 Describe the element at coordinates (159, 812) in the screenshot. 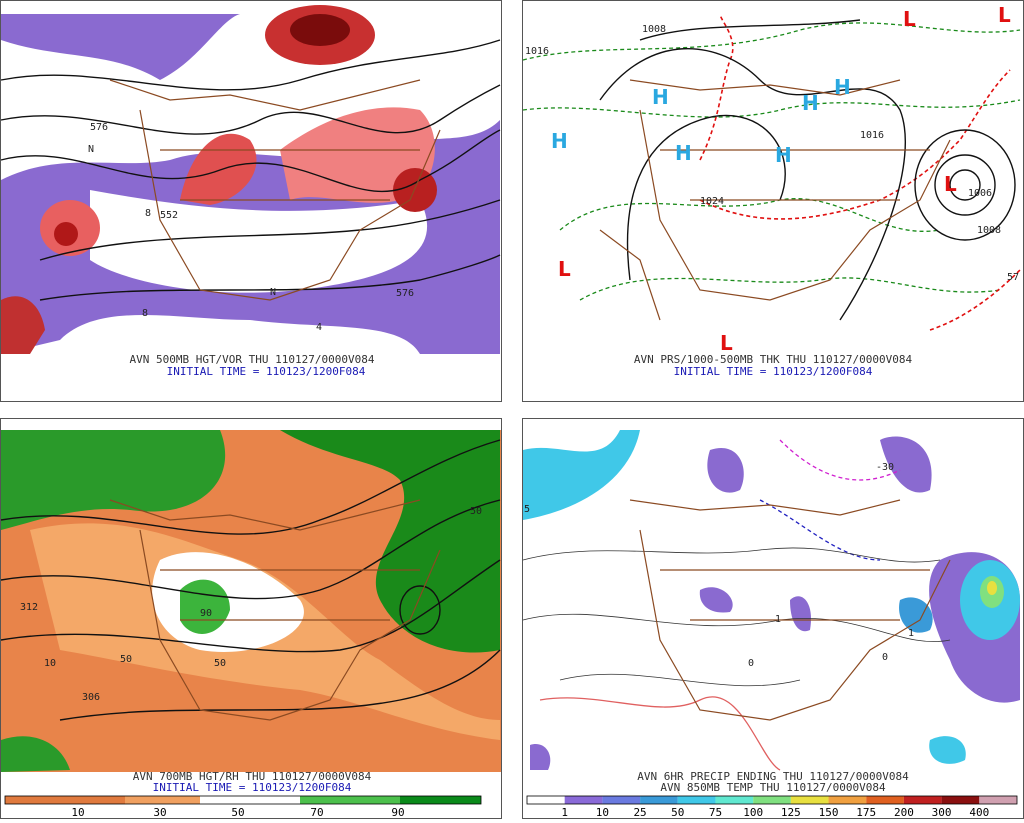

I see `colorbar-label: 30` at that location.